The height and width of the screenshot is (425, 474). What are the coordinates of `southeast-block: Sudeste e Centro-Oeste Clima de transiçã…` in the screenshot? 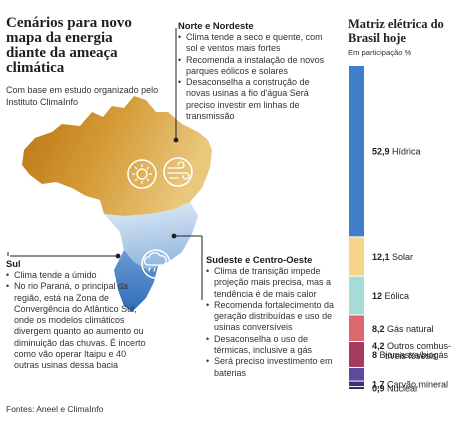 It's located at (275, 316).